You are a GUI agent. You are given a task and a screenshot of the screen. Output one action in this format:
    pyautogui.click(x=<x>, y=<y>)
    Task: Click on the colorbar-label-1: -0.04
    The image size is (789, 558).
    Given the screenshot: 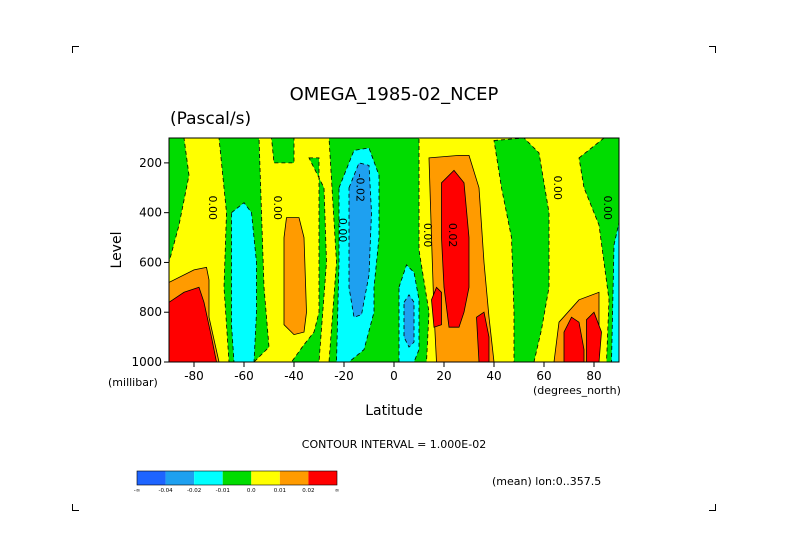 What is the action you would take?
    pyautogui.click(x=165, y=491)
    